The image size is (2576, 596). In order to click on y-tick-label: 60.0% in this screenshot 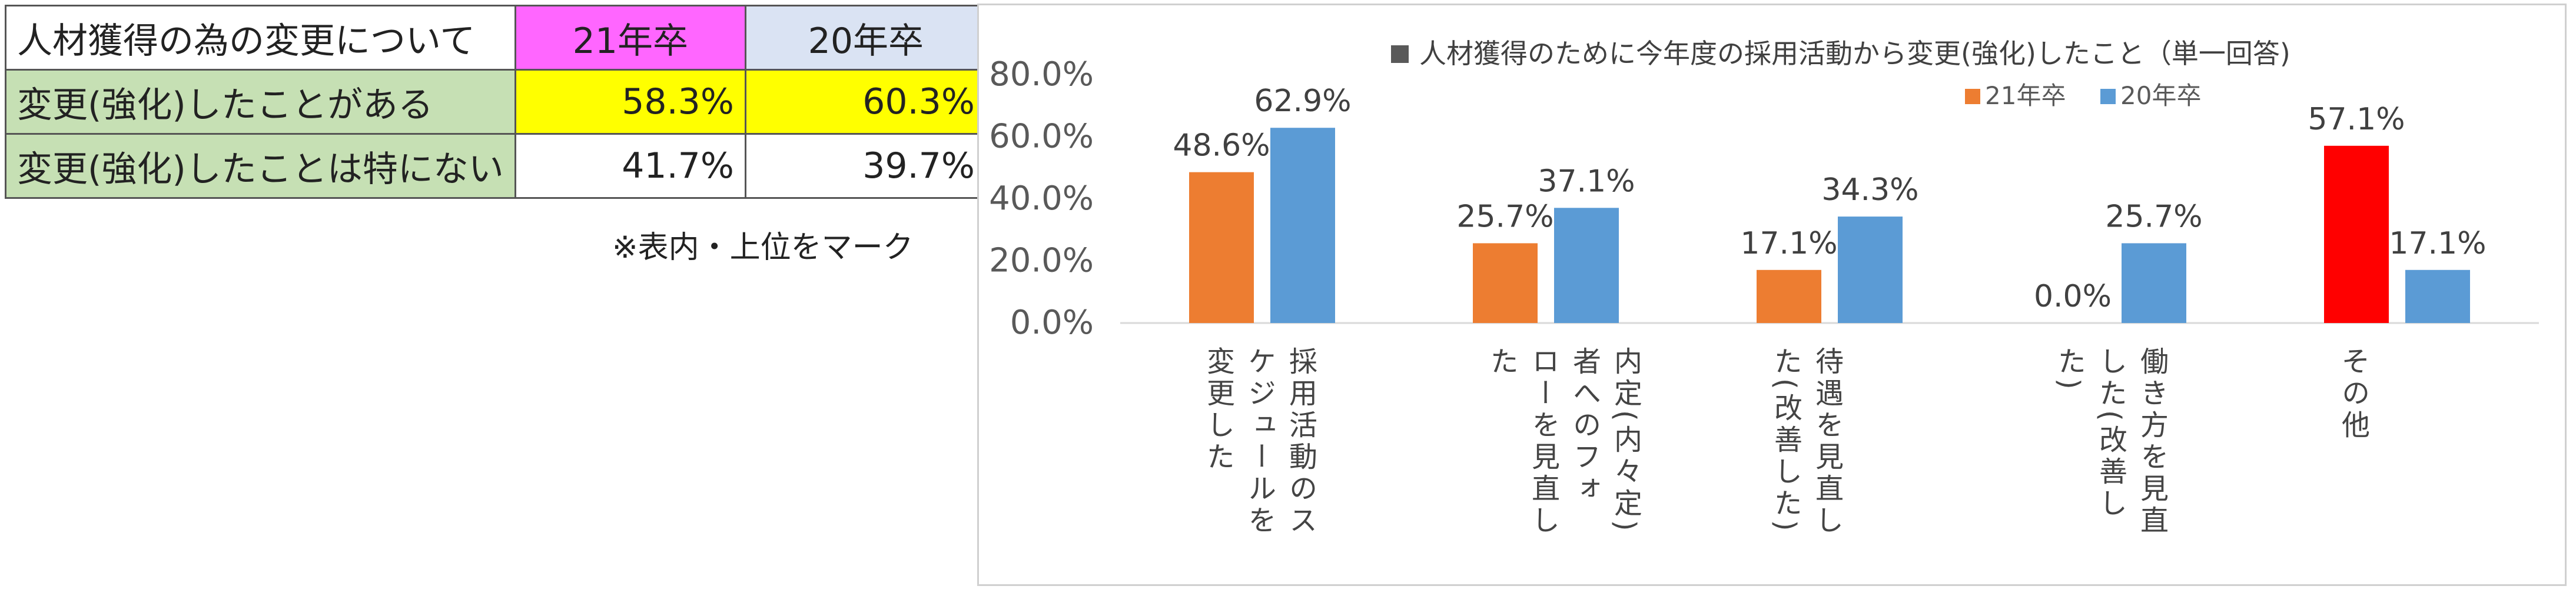, I will do `click(1041, 137)`.